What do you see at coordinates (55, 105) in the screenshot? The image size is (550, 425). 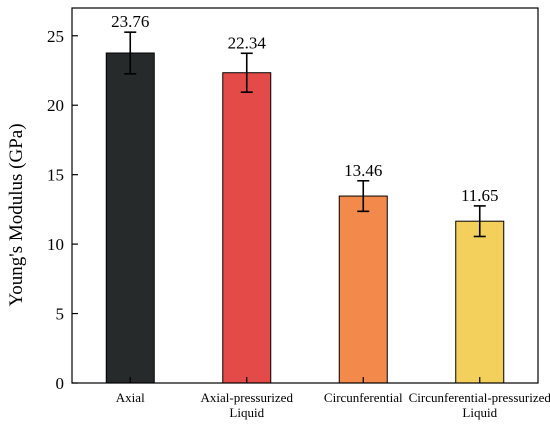 I see `y-tick-label: 20` at bounding box center [55, 105].